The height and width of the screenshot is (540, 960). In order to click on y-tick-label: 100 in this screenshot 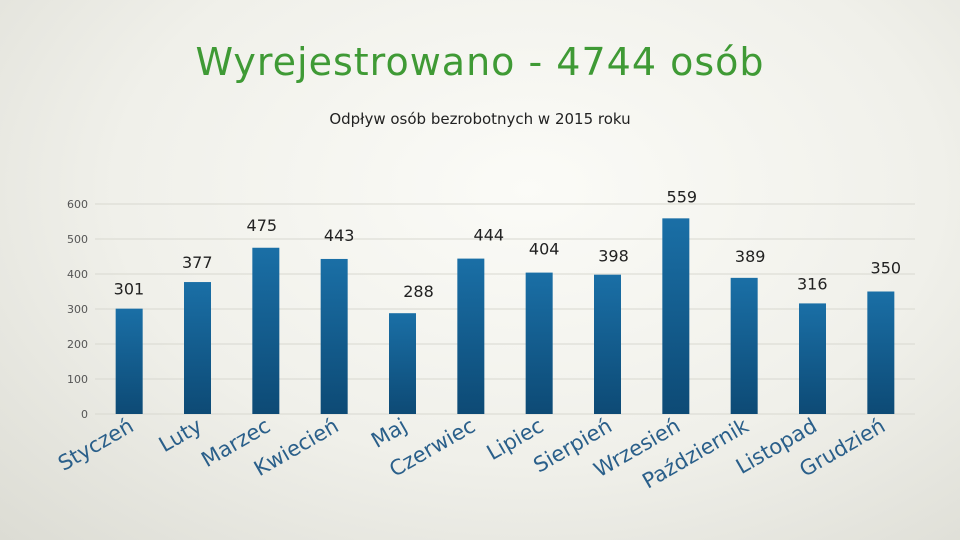, I will do `click(77, 379)`.